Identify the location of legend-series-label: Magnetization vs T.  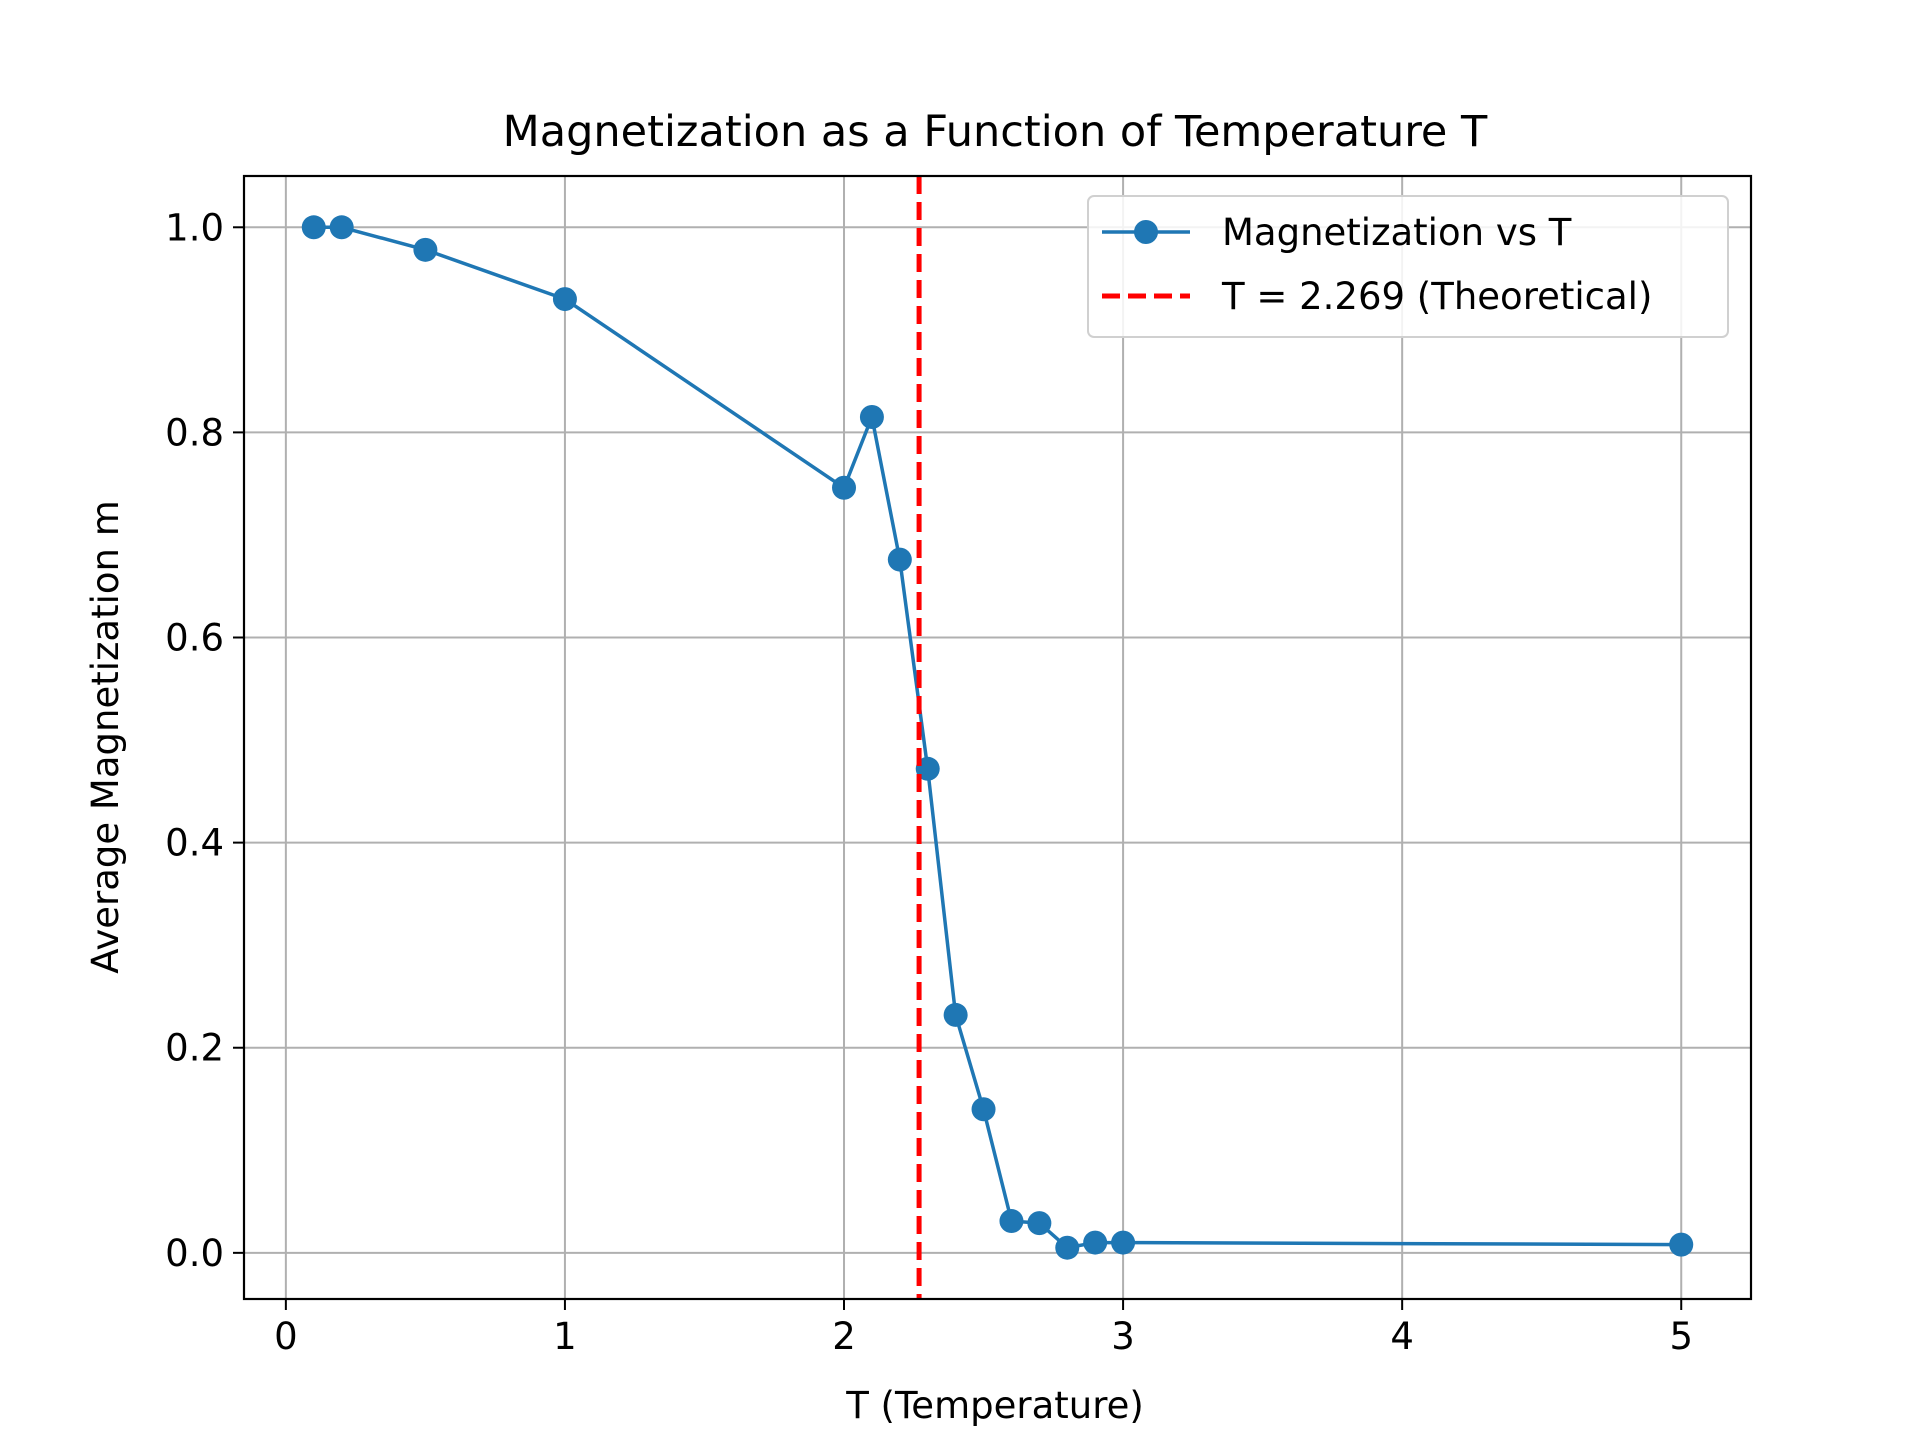
(1397, 232).